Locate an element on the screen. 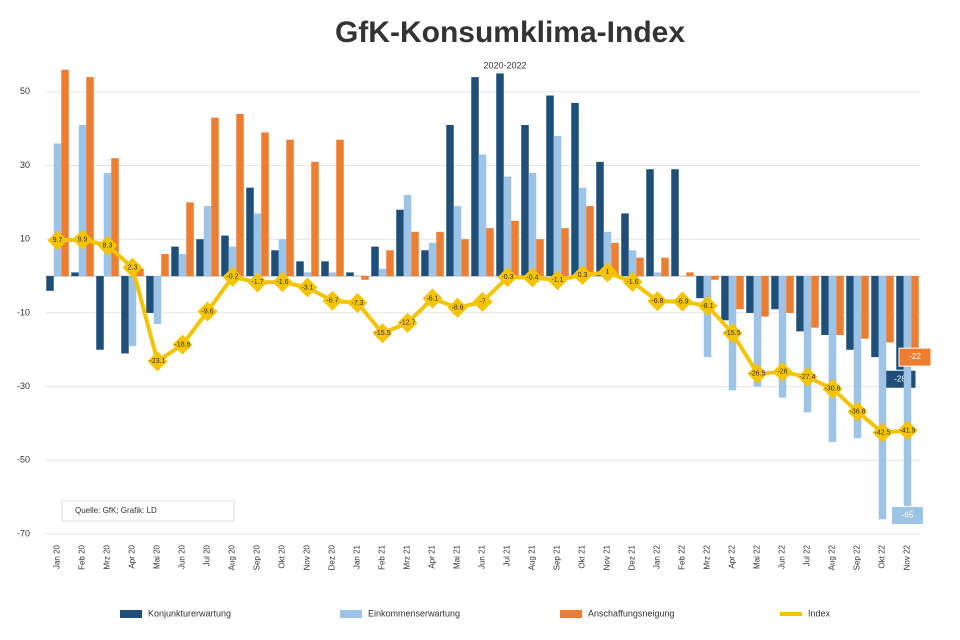  x-tick-label: Mrz 21 is located at coordinates (407, 556).